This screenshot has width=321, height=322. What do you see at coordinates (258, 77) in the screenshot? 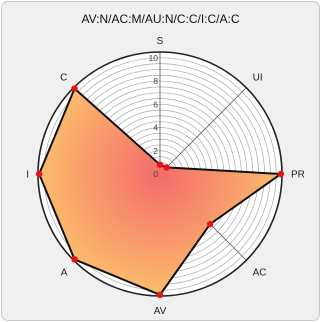
I see `axis-label-ui: UI` at bounding box center [258, 77].